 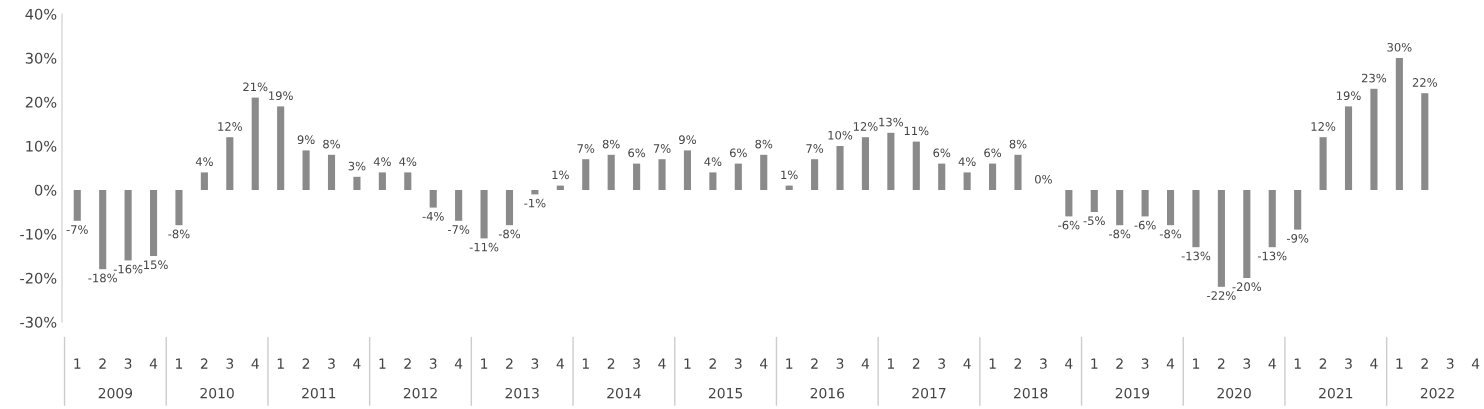 What do you see at coordinates (522, 393) in the screenshot?
I see `text: 2013` at bounding box center [522, 393].